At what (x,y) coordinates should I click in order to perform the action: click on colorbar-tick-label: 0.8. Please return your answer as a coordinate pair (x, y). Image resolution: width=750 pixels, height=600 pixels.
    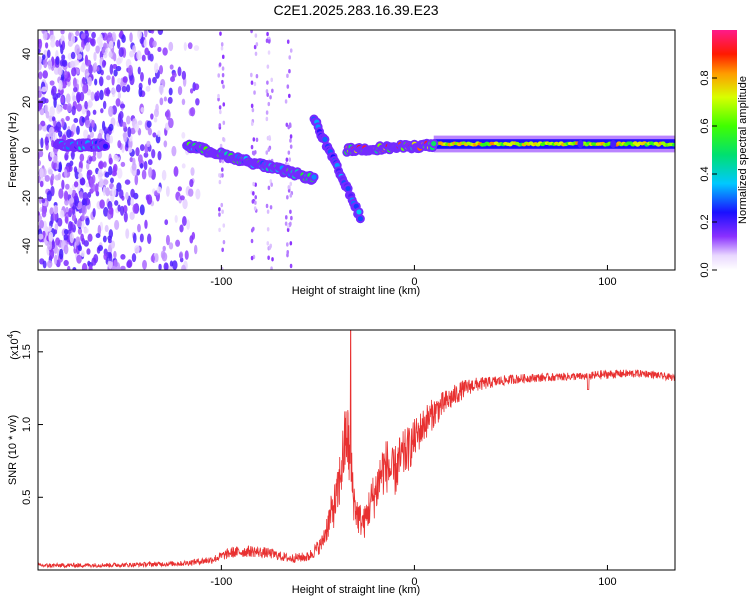
    Looking at the image, I should click on (705, 77).